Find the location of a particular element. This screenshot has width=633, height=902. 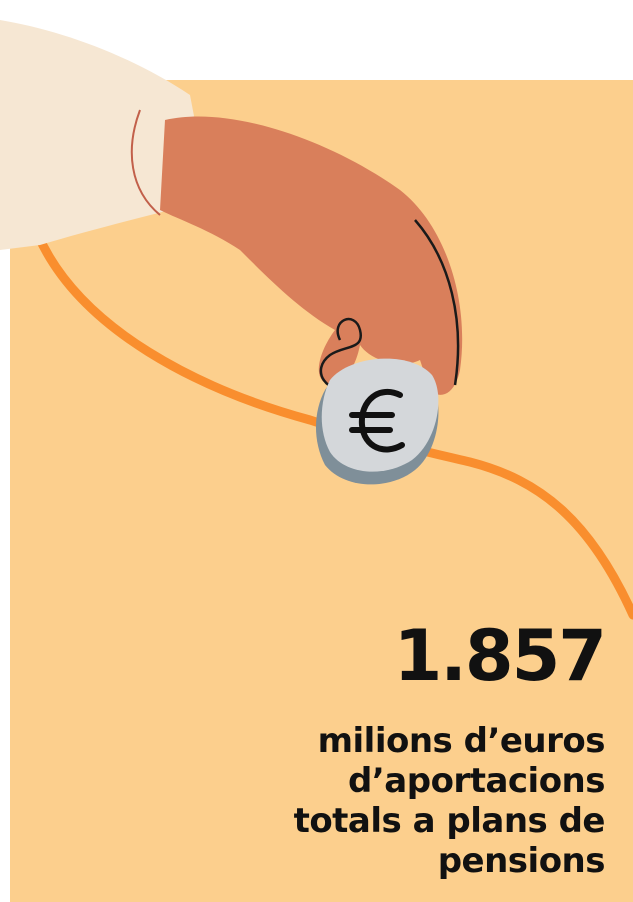

hand-outline is located at coordinates (437, 302).